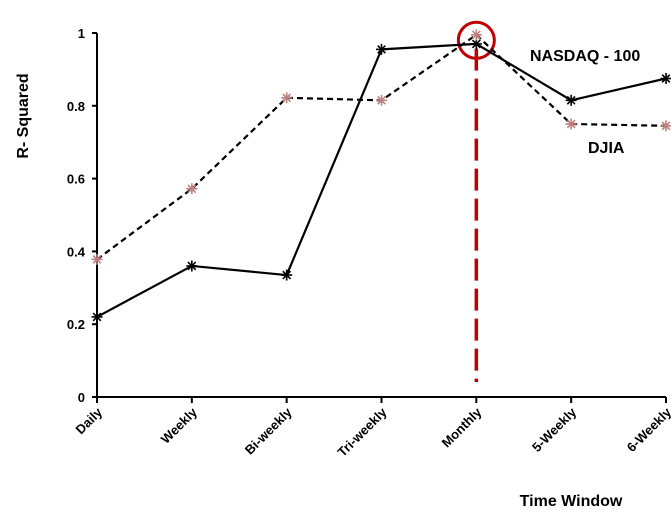  I want to click on y-tick-label: 0, so click(81, 397).